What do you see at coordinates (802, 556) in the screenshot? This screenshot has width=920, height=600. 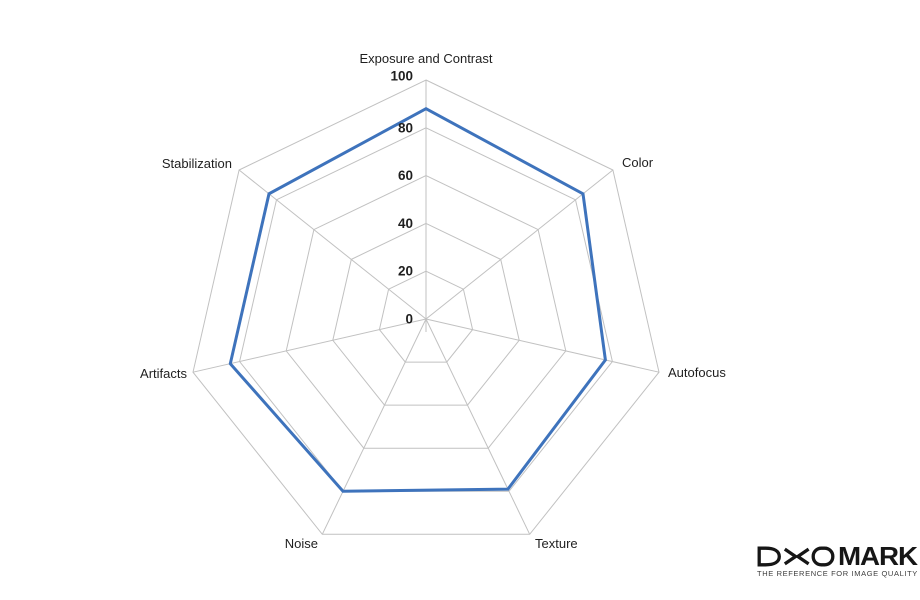 I see `logo-chevron-left-icon` at bounding box center [802, 556].